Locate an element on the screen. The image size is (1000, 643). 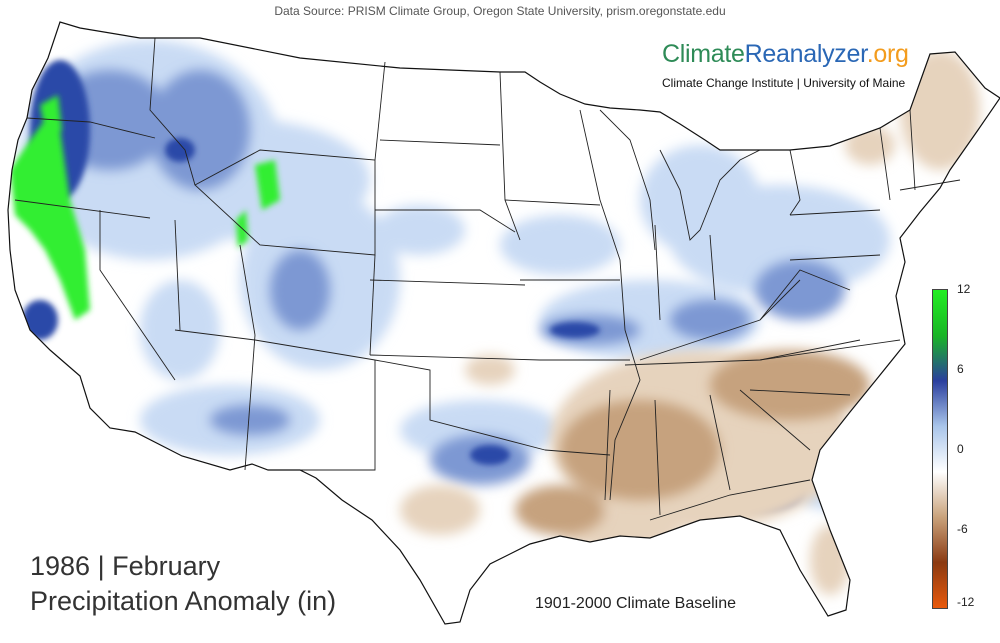
logo-part-climate: Climate is located at coordinates (703, 54).